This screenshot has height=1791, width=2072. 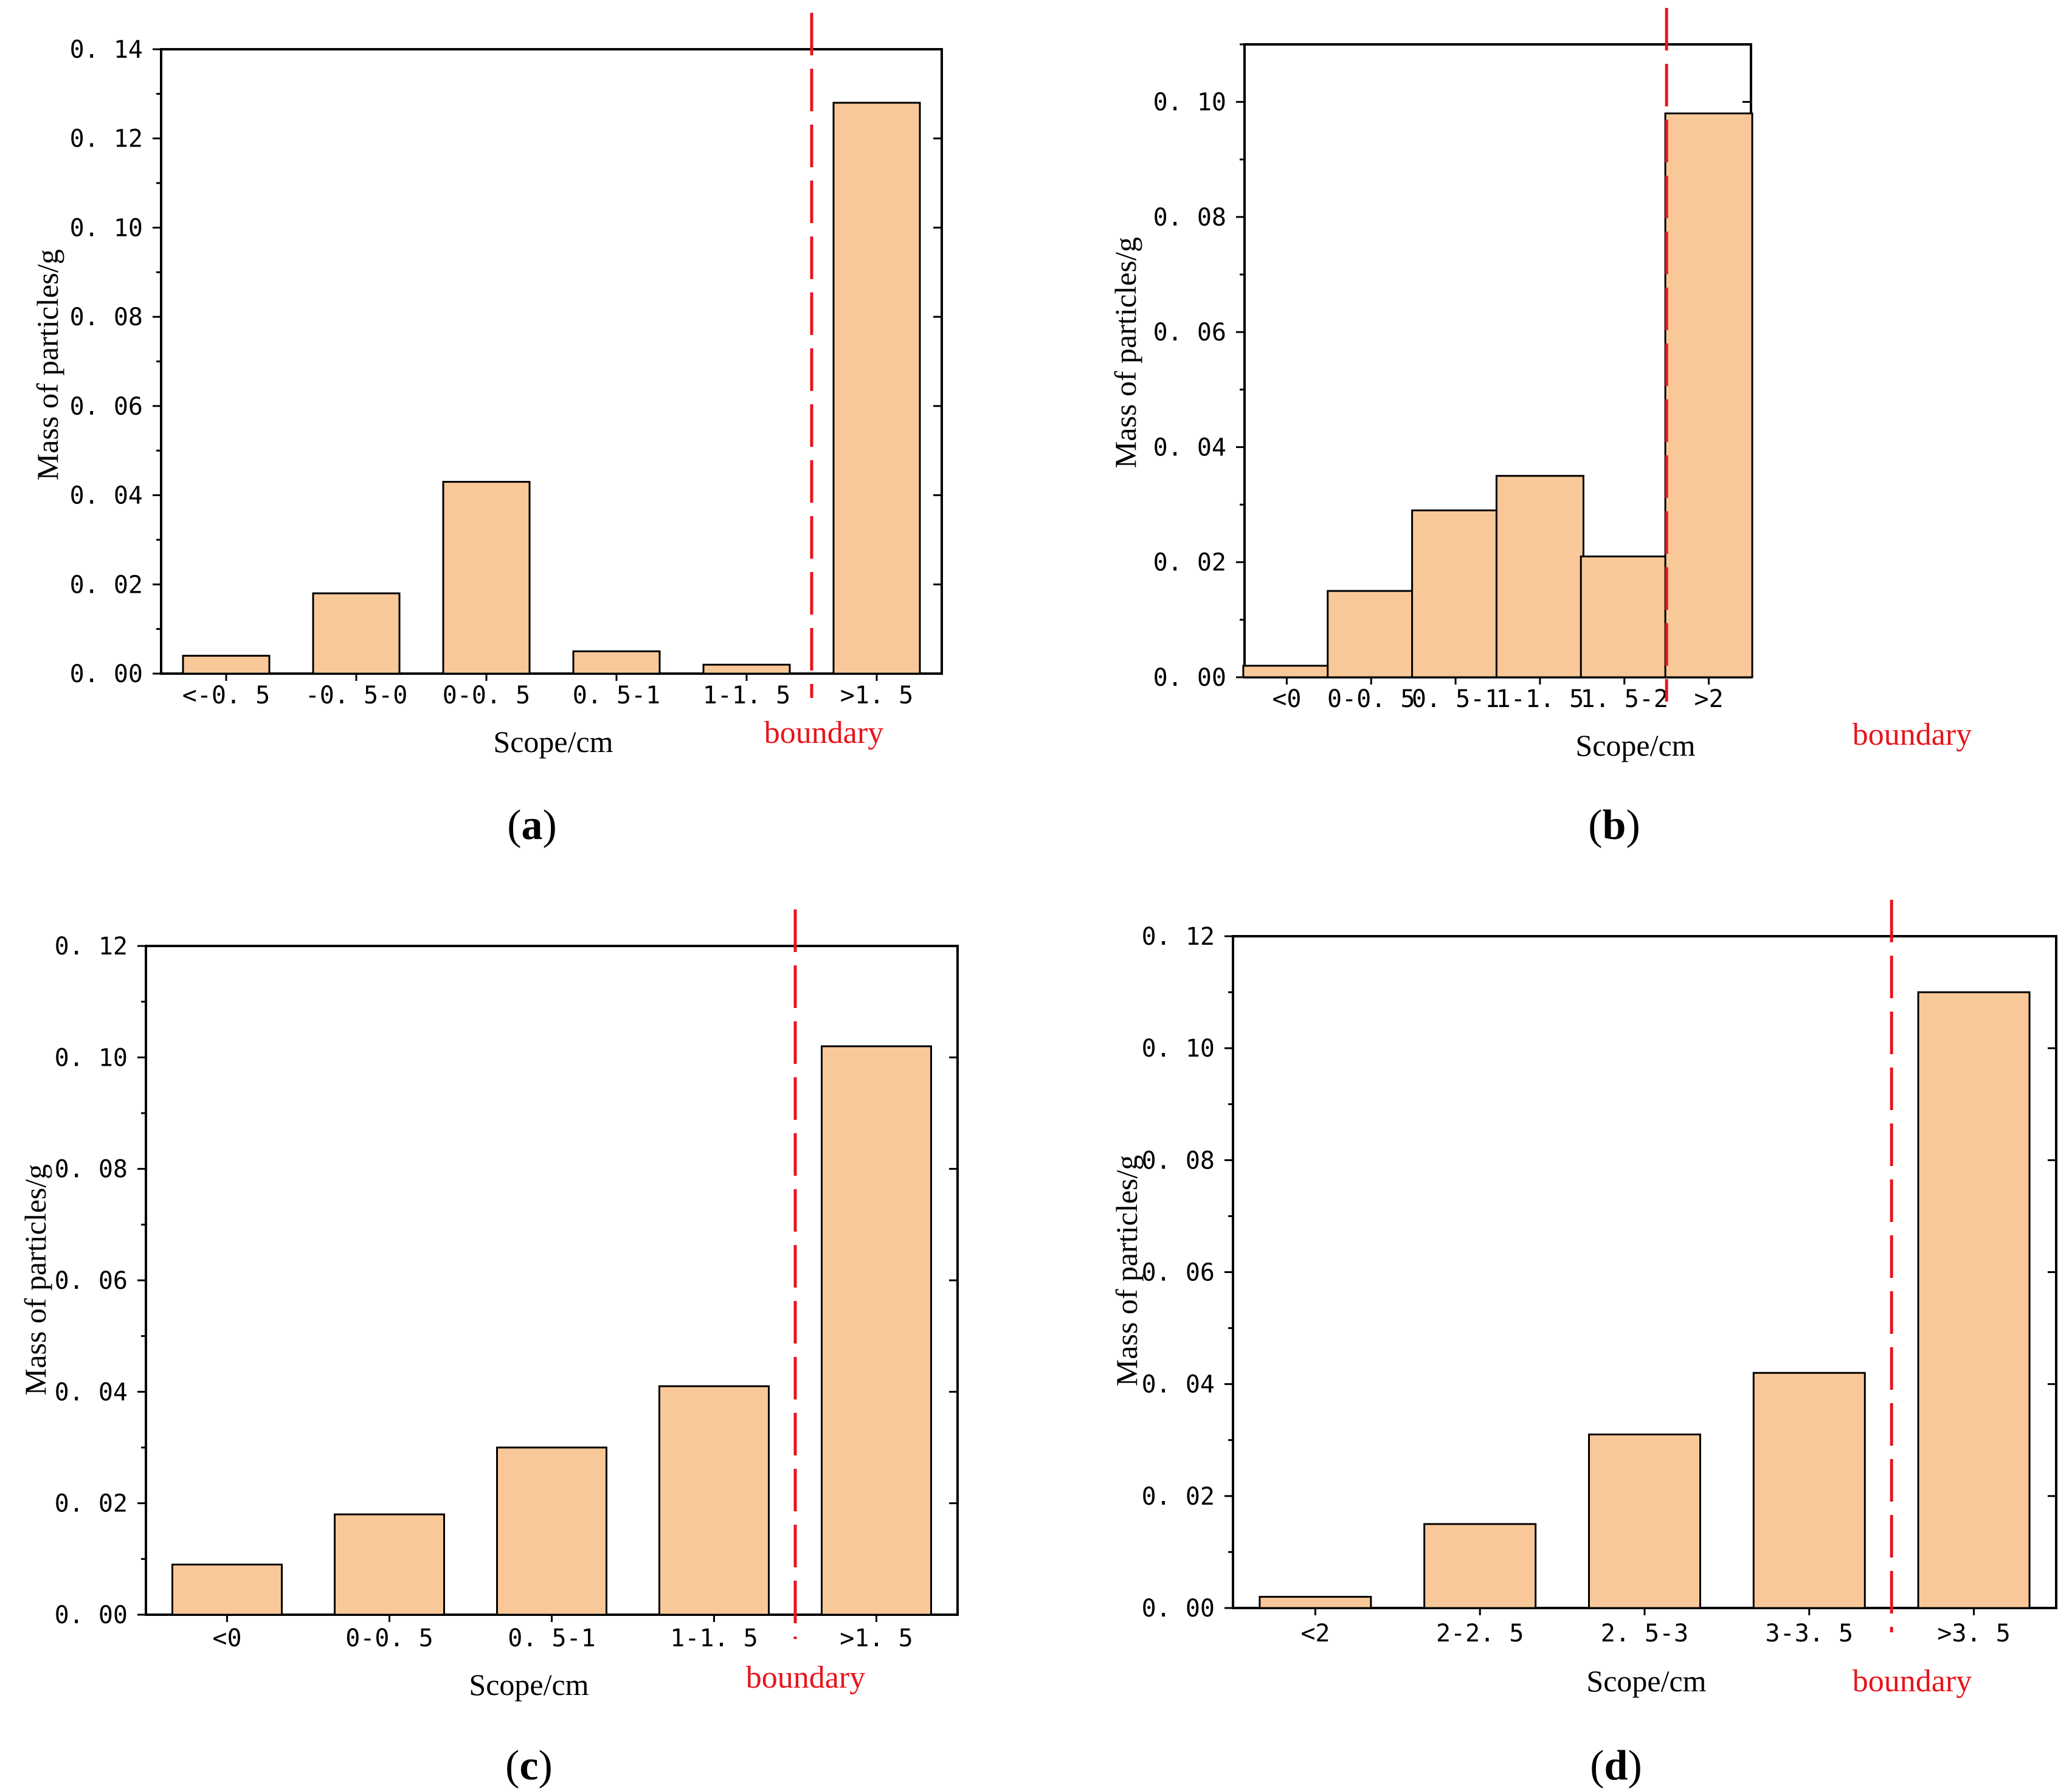 What do you see at coordinates (1315, 1634) in the screenshot?
I see `x-tick-label: <2` at bounding box center [1315, 1634].